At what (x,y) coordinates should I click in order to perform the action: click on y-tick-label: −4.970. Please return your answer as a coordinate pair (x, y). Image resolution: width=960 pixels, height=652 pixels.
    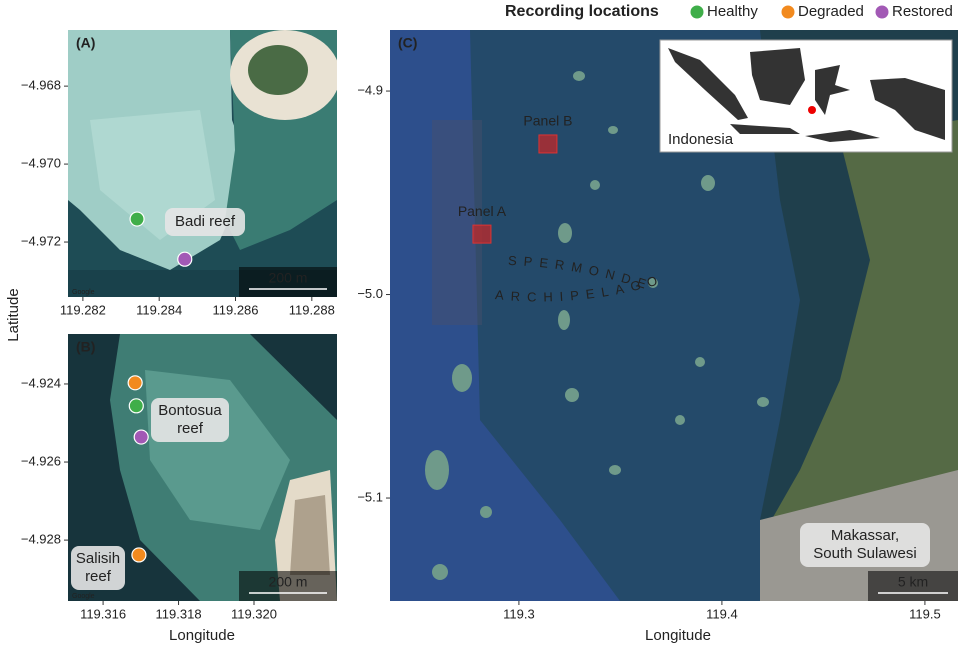
    Looking at the image, I should click on (41, 163).